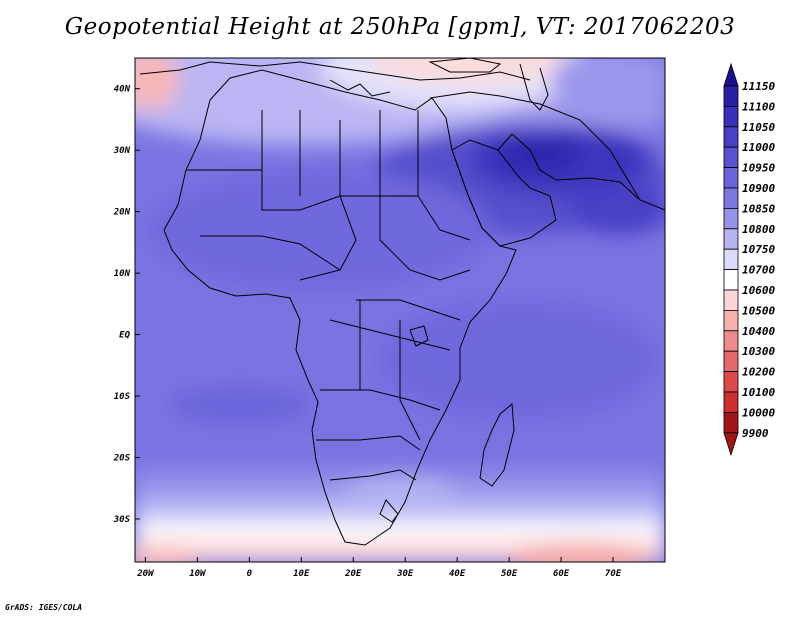 The image size is (800, 618). Describe the element at coordinates (457, 574) in the screenshot. I see `lon-tick-label: 40E` at that location.